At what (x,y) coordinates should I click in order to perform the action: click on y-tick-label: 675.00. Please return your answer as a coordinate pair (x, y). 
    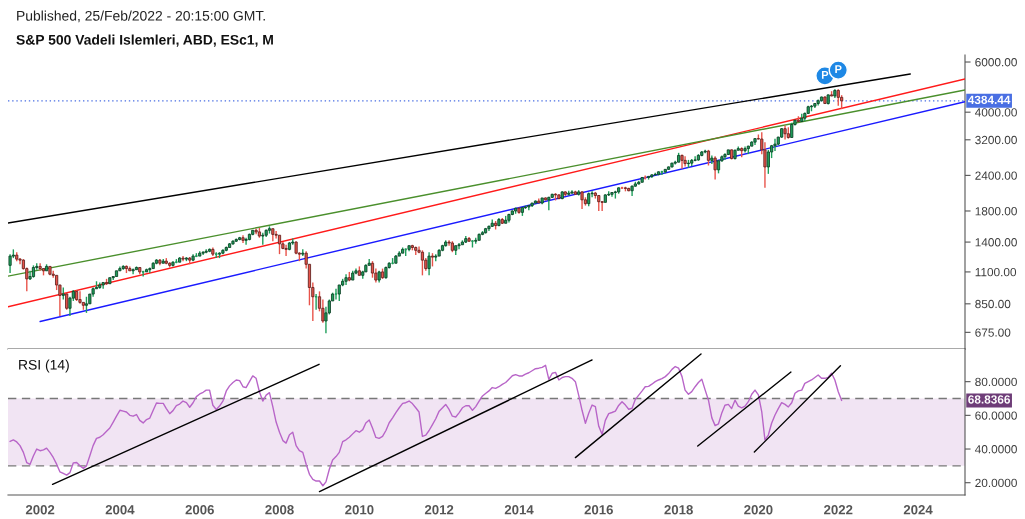
    Looking at the image, I should click on (993, 332).